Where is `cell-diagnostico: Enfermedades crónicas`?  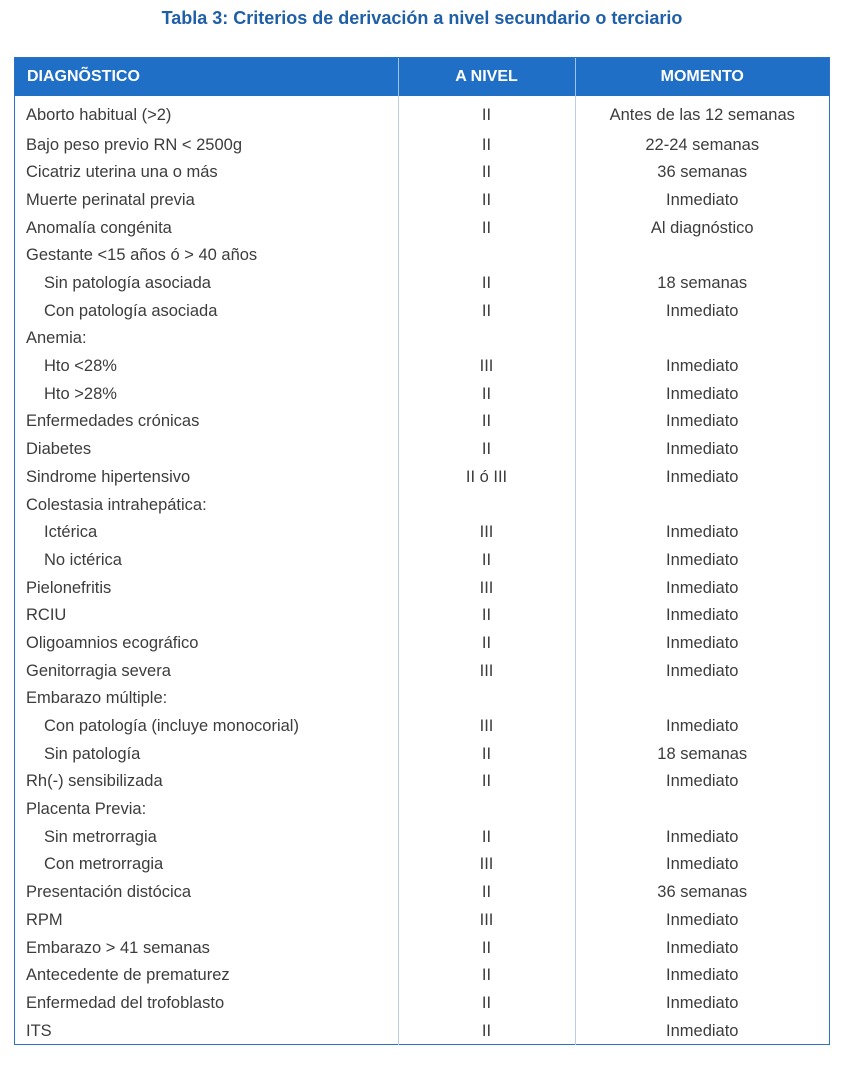
cell-diagnostico: Enfermedades crónicas is located at coordinates (113, 421).